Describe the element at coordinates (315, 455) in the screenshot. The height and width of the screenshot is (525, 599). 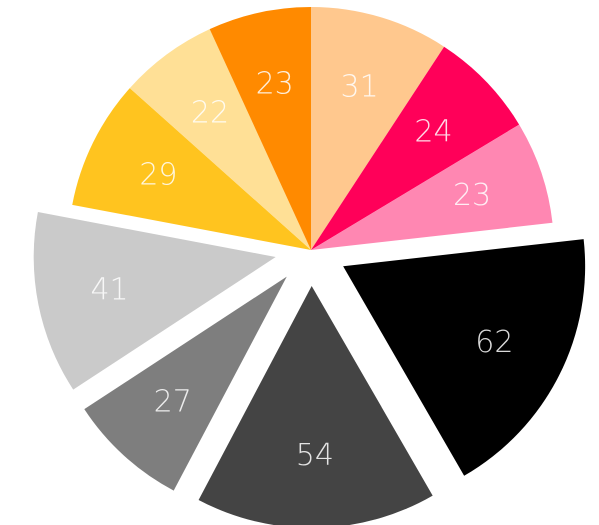
I see `slice-label-5: 54` at that location.